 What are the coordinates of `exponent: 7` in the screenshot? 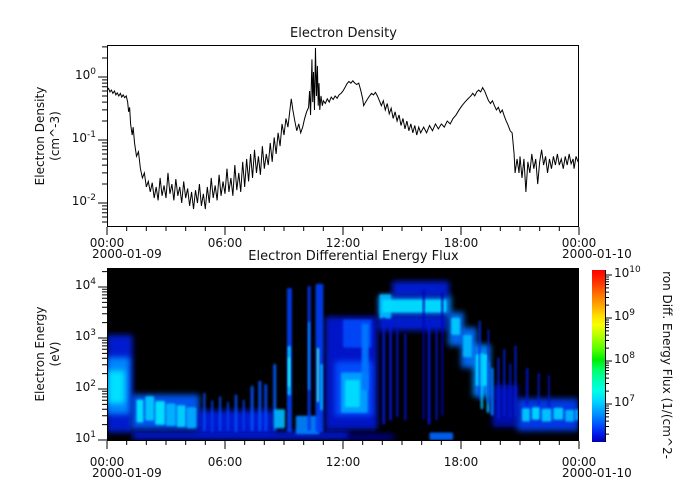 It's located at (632, 399).